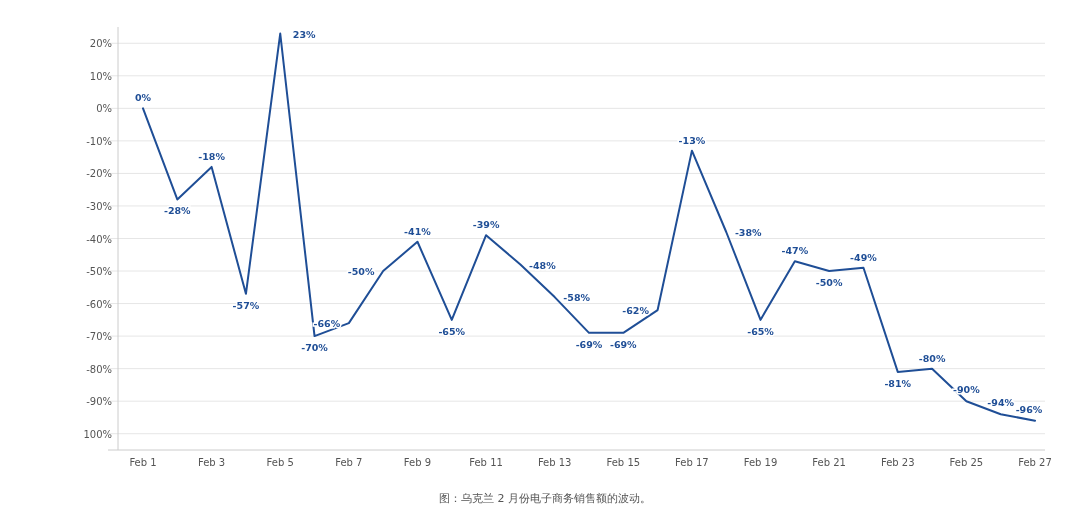 The height and width of the screenshot is (522, 1090). Describe the element at coordinates (1029, 409) in the screenshot. I see `data-label: -96%` at that location.